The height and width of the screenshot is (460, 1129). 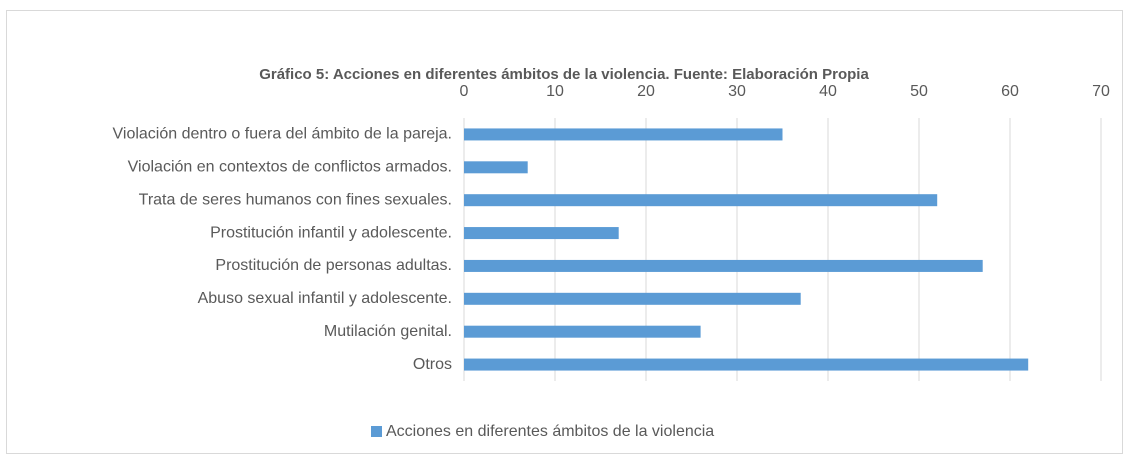 I want to click on x-tick-label: 70, so click(x=1101, y=91).